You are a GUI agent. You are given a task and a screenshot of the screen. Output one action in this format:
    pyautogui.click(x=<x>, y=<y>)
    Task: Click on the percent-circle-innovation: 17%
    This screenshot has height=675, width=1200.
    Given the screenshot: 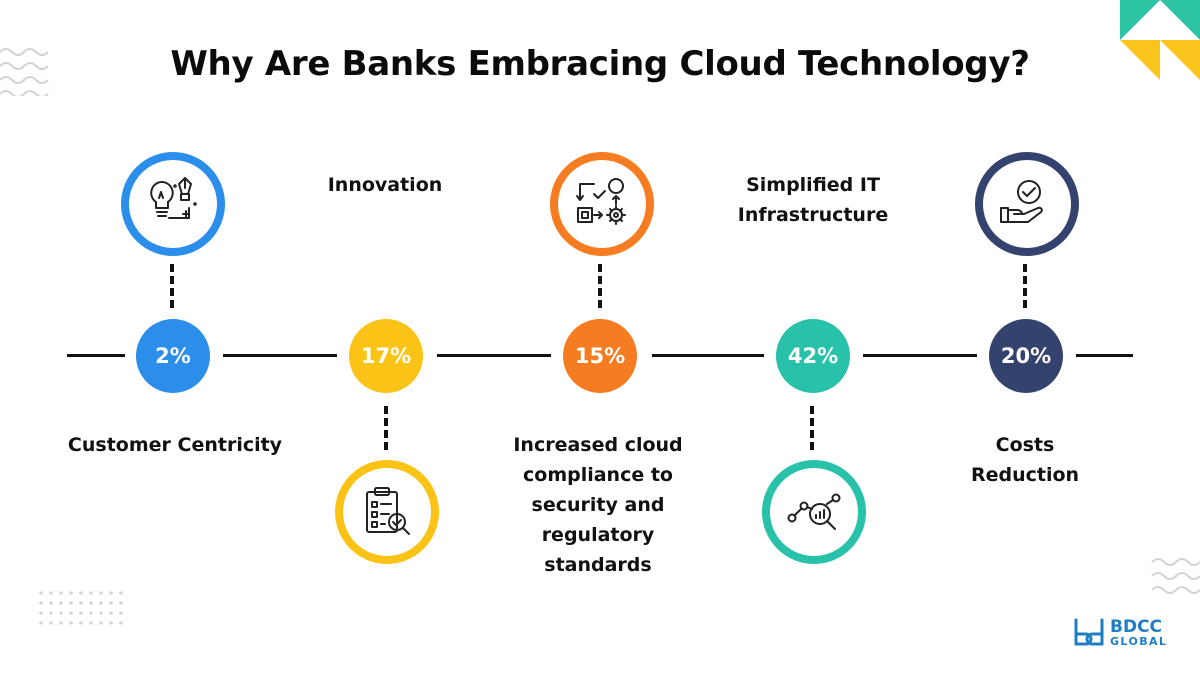 What is the action you would take?
    pyautogui.click(x=386, y=356)
    